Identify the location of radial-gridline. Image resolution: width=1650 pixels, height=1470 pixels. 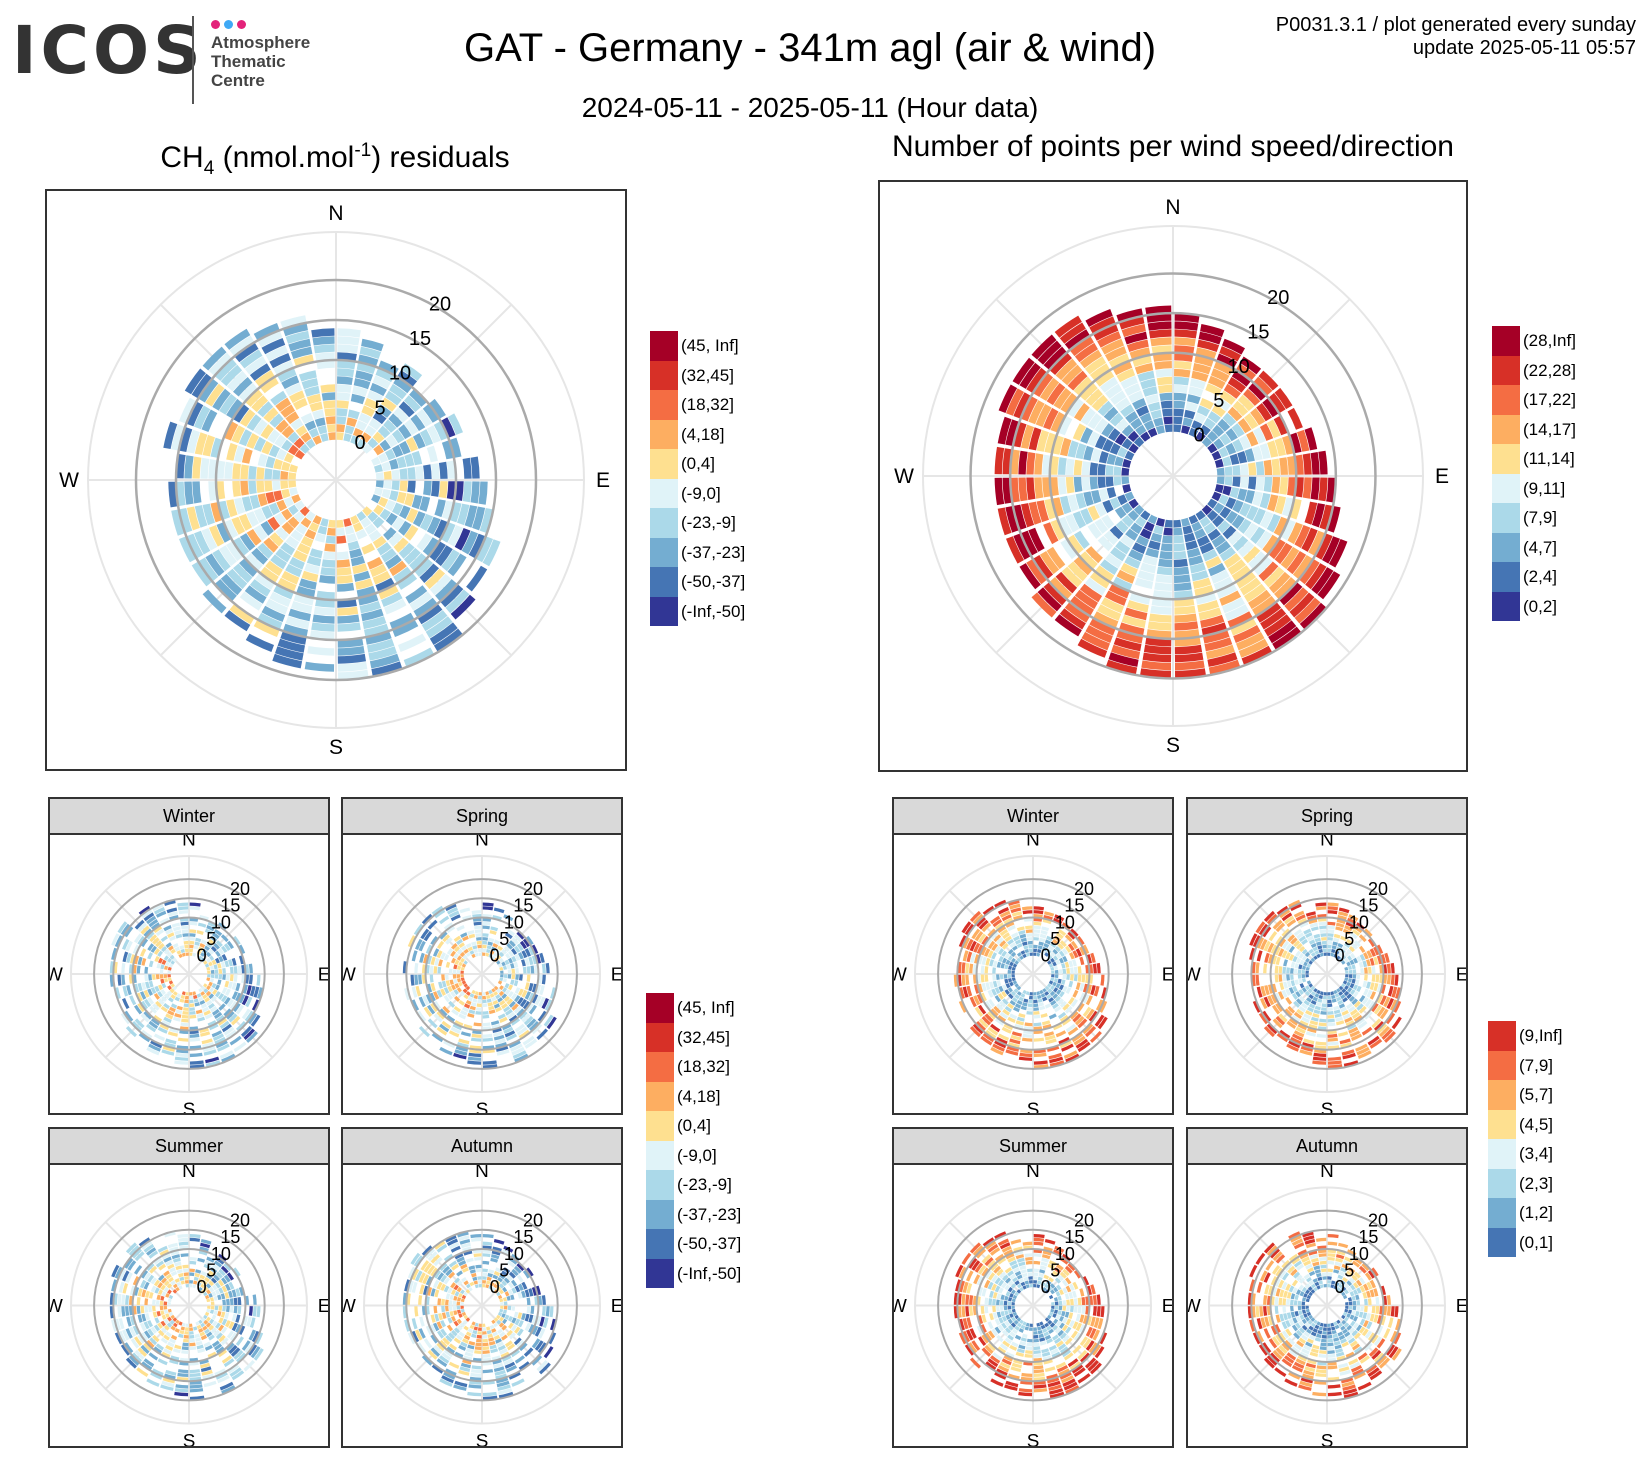
(1075, 1347).